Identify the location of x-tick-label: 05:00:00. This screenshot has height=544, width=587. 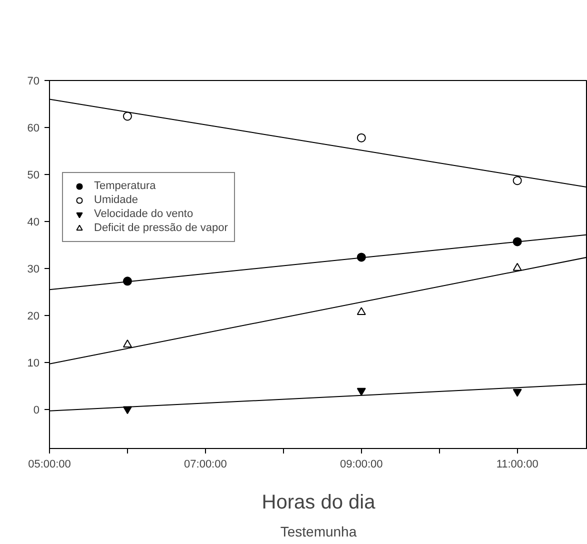
(49, 464).